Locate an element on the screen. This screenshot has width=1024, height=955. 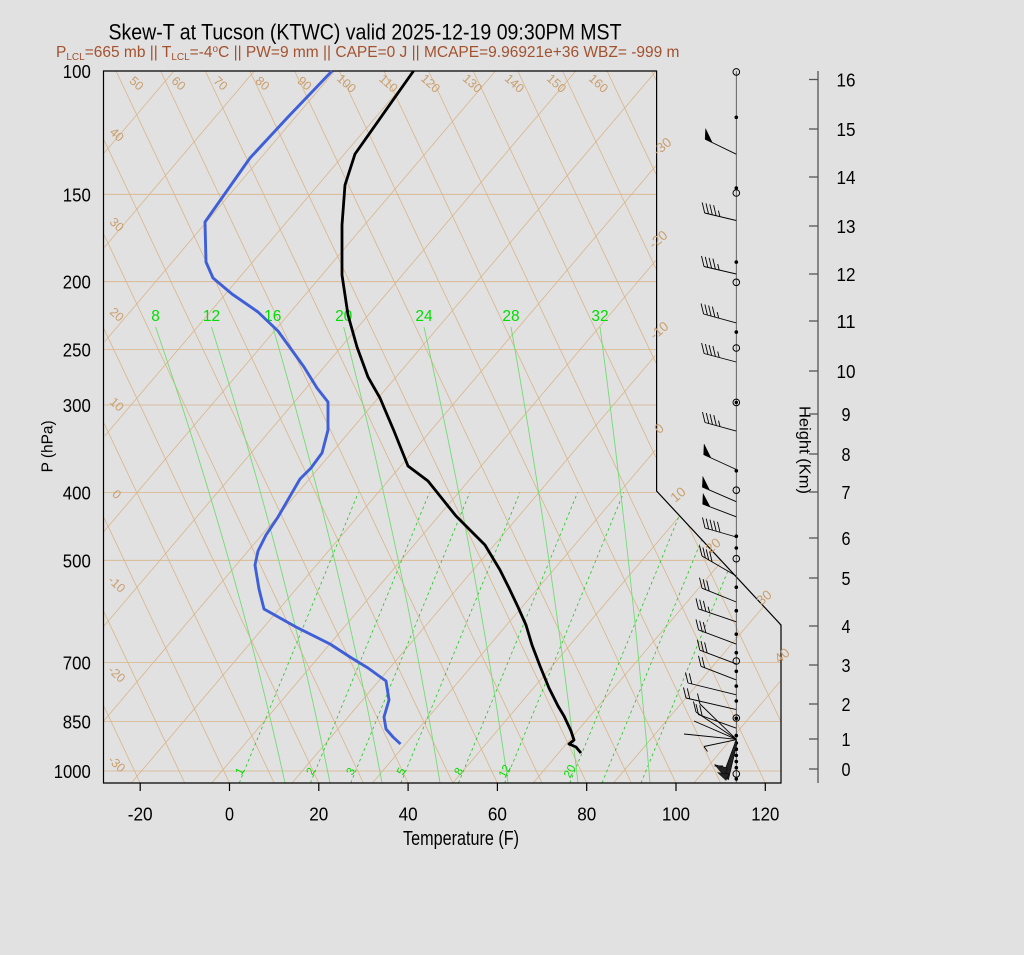
svg-text: Height (Km) is located at coordinates (804, 450).